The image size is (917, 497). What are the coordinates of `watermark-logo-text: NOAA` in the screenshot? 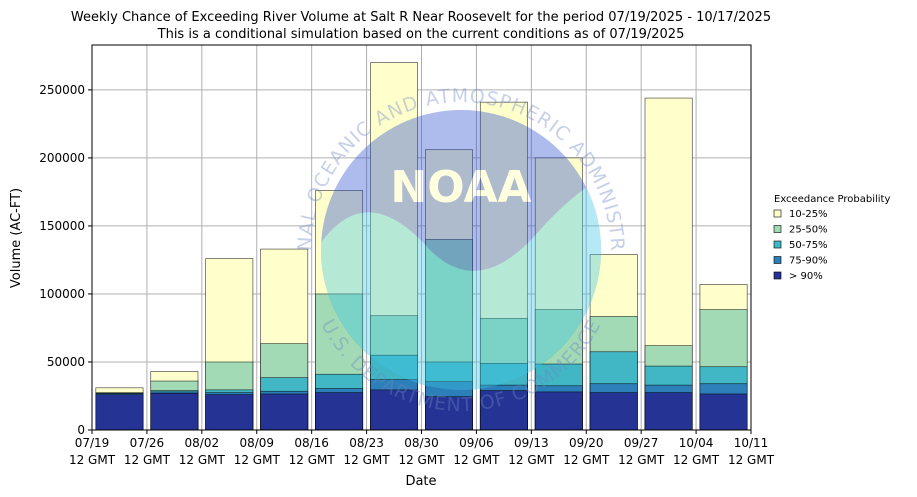 It's located at (460, 187).